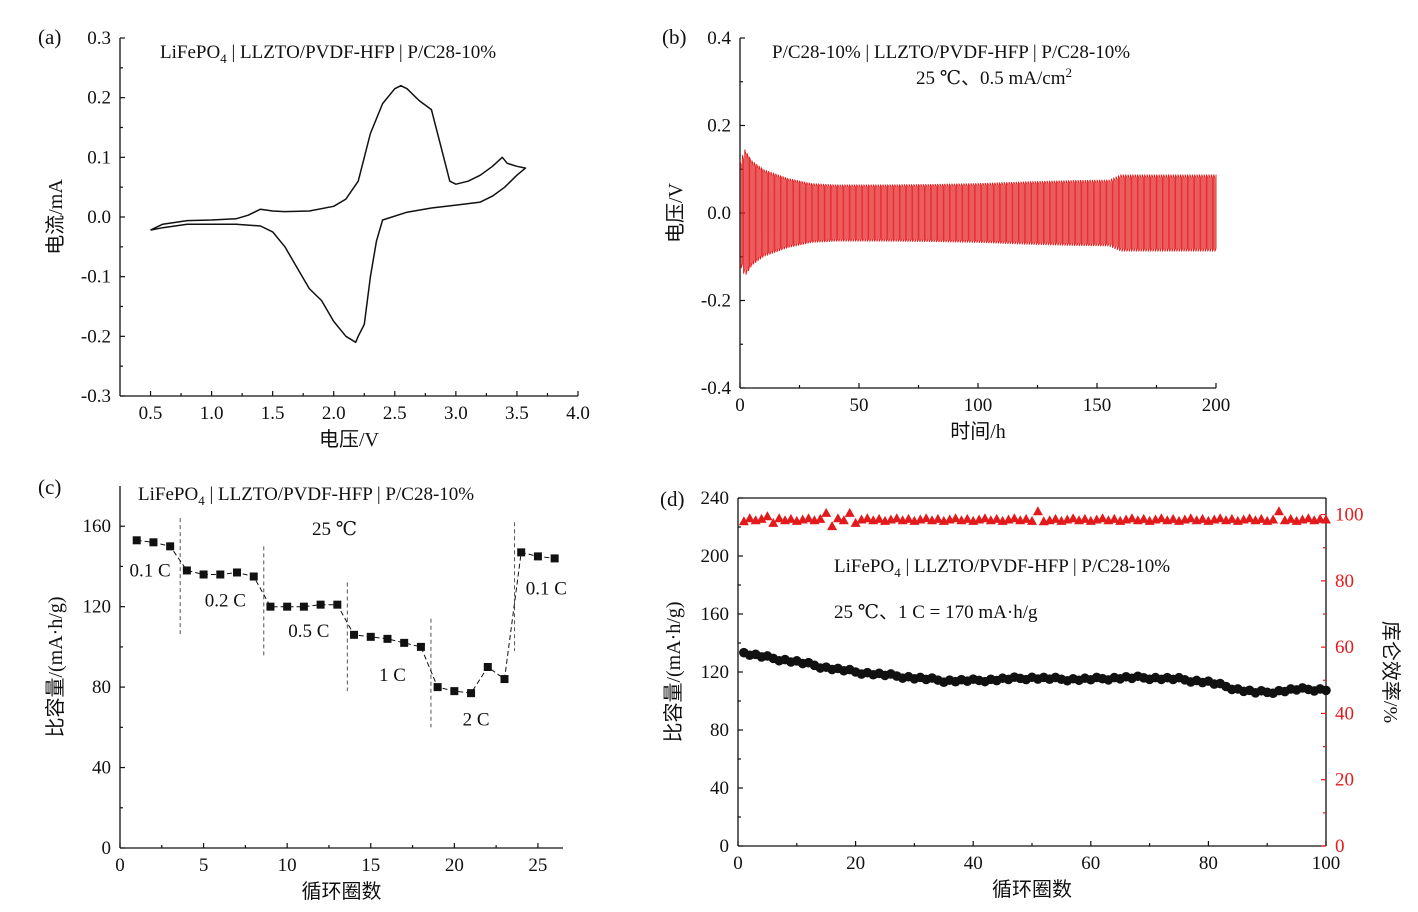  What do you see at coordinates (719, 788) in the screenshot?
I see `panel-d-y-tick-label: 40` at bounding box center [719, 788].